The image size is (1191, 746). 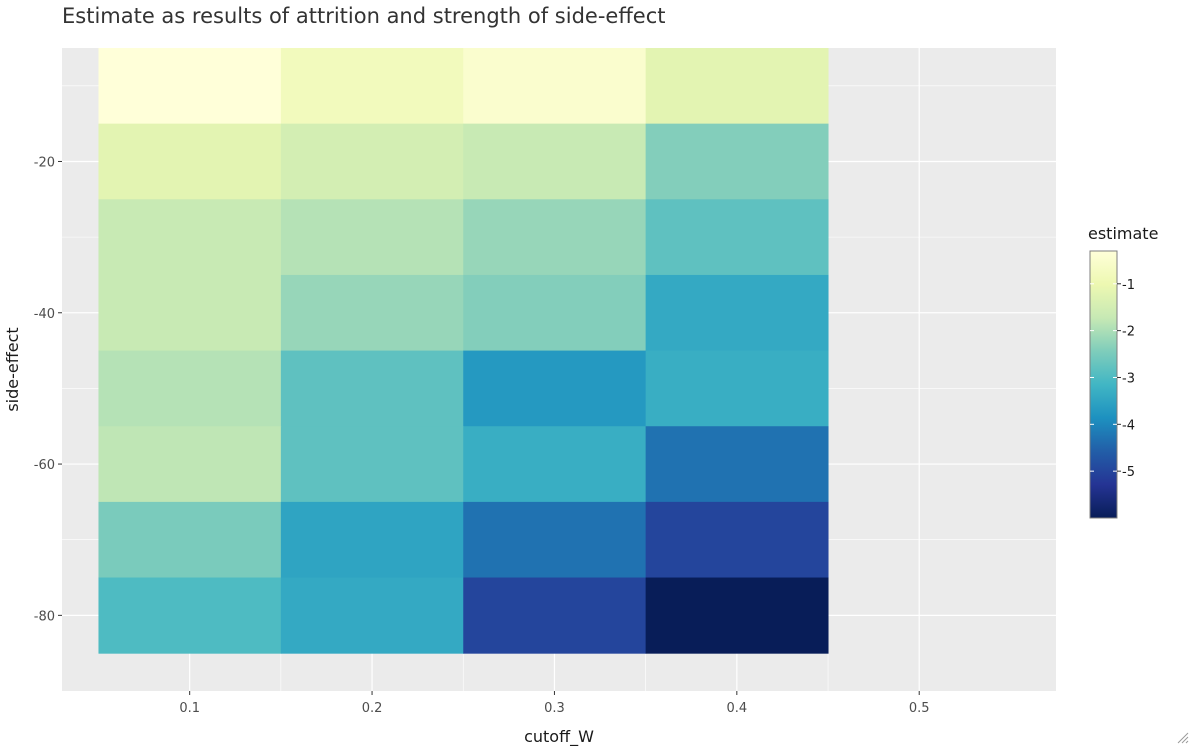 I want to click on x-axis-title: cutoff_W, so click(x=559, y=736).